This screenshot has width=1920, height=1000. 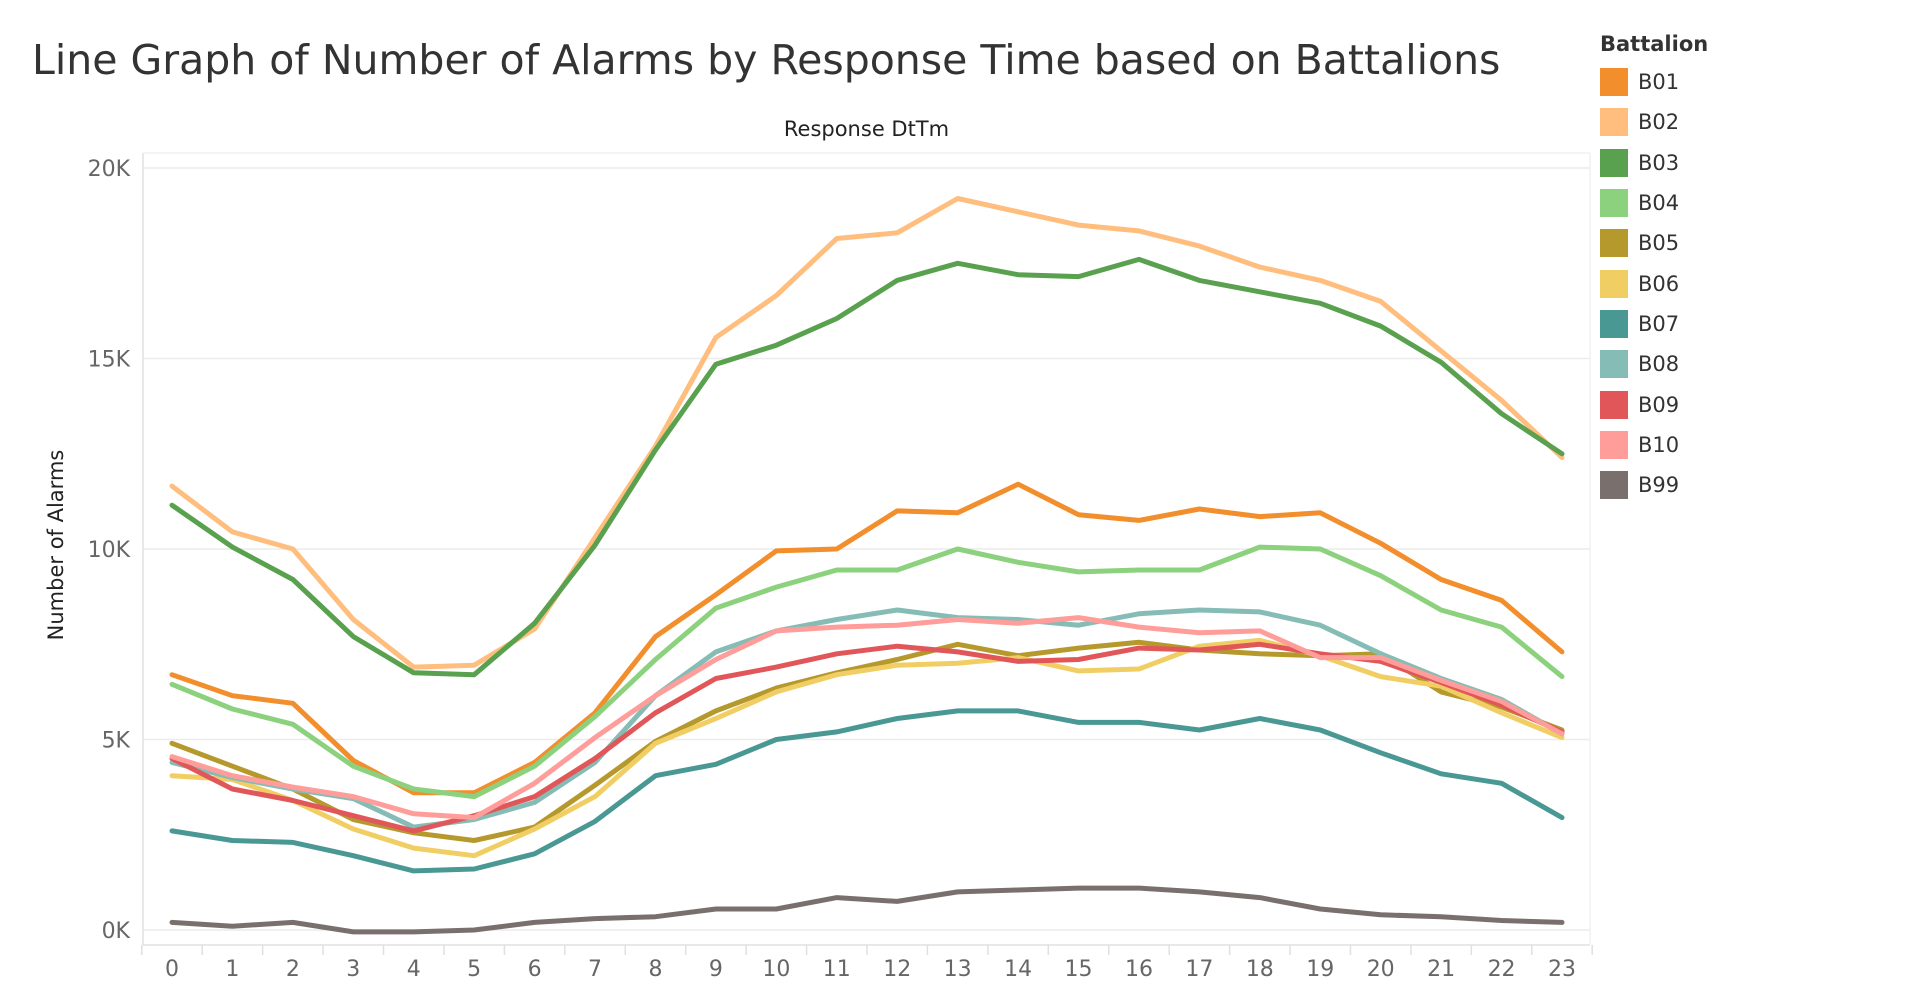 I want to click on x-tick-label: 6, so click(x=535, y=969).